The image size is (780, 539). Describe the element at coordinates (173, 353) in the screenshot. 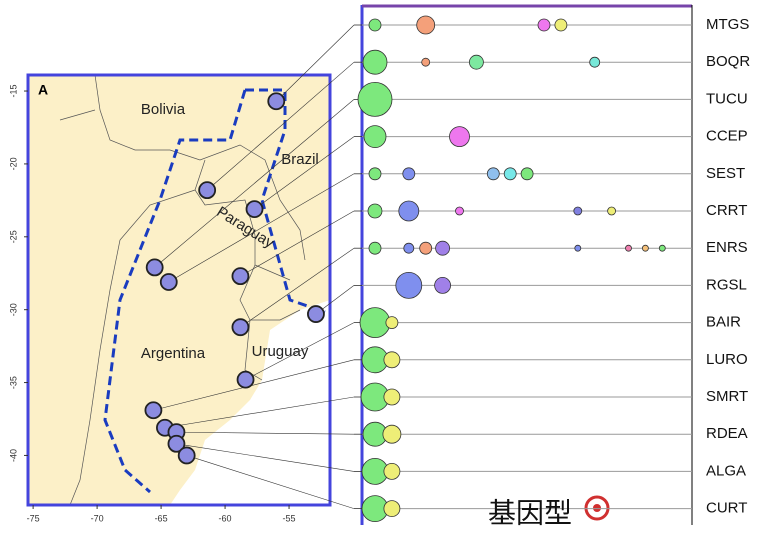

I see `country-label: Argentina` at that location.